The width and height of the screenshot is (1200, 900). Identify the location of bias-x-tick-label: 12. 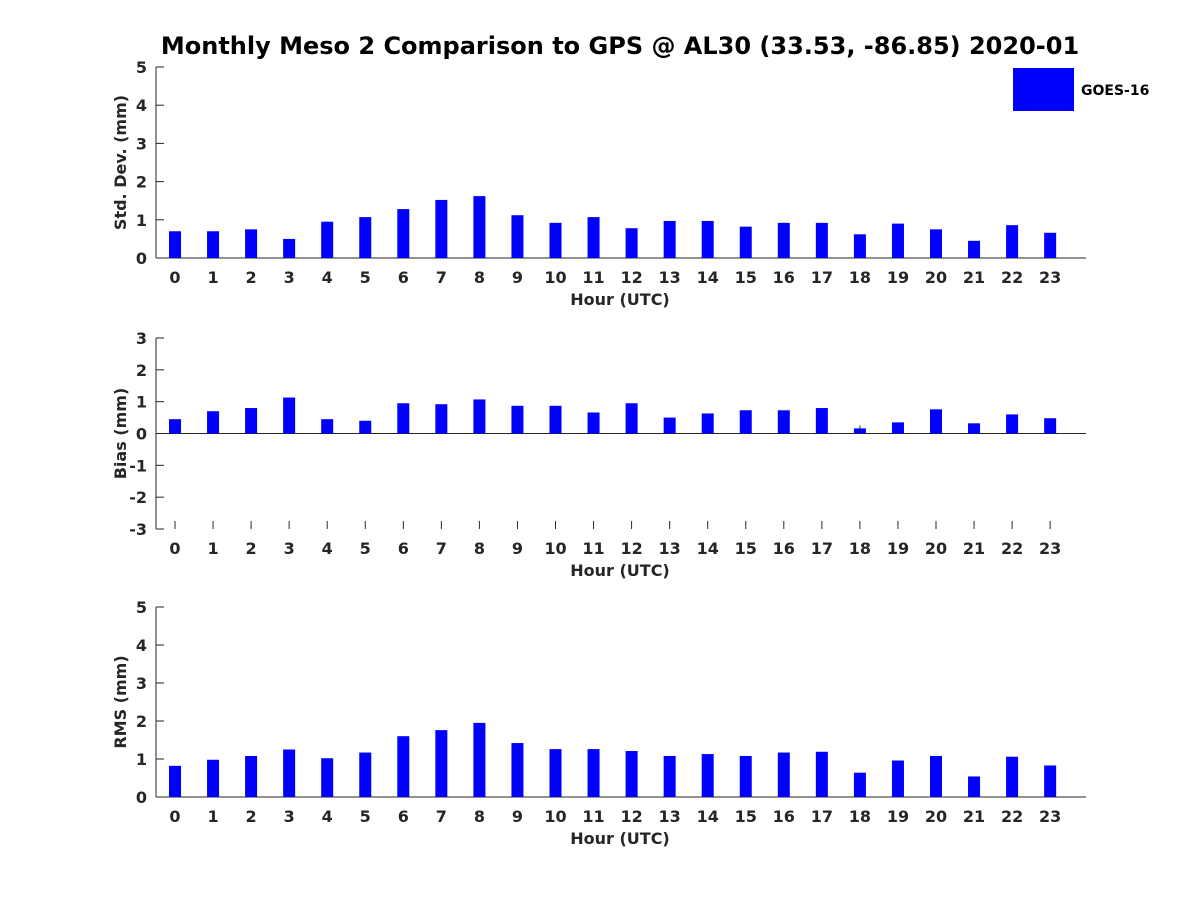
(631, 548).